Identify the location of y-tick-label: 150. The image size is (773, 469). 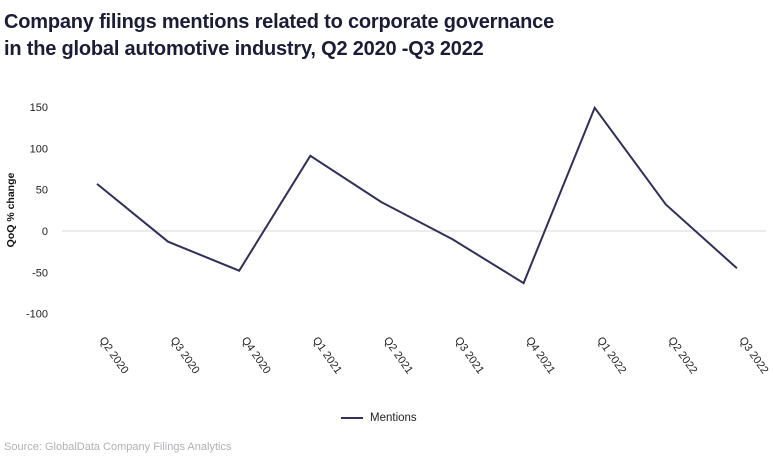
(39, 108).